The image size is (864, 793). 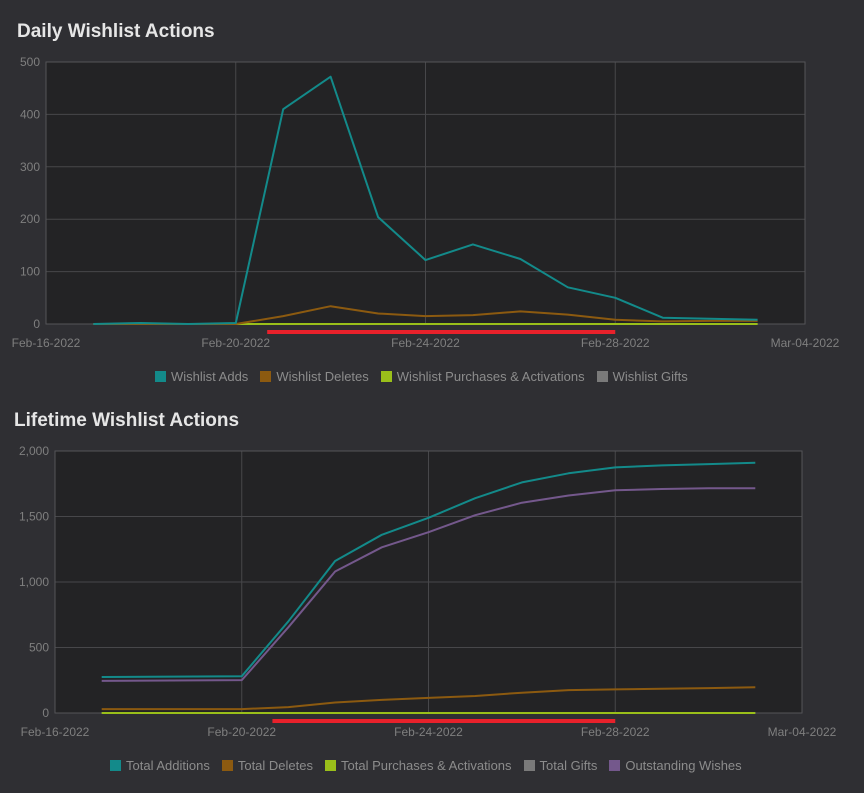 What do you see at coordinates (425, 343) in the screenshot?
I see `daily-xtick-label: Feb-24-2022` at bounding box center [425, 343].